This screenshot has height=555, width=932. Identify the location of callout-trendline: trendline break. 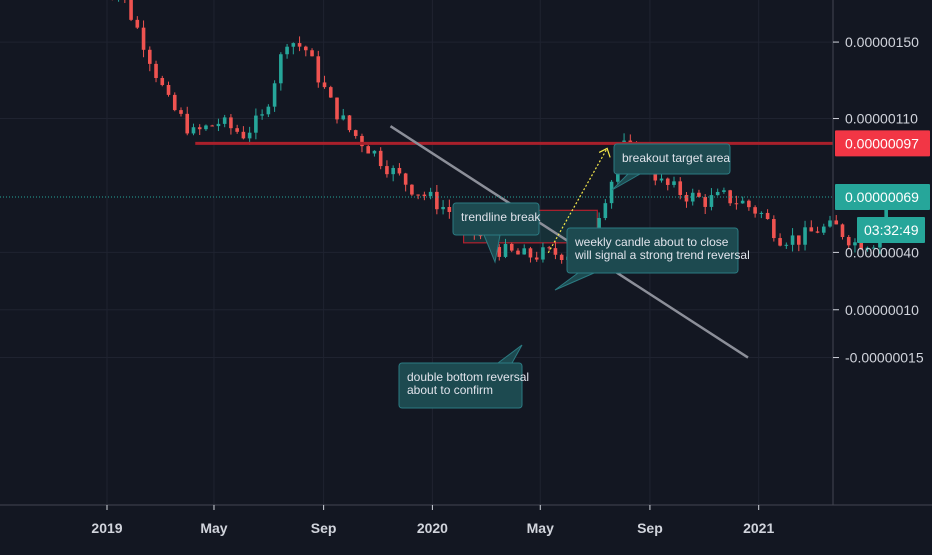
(497, 232).